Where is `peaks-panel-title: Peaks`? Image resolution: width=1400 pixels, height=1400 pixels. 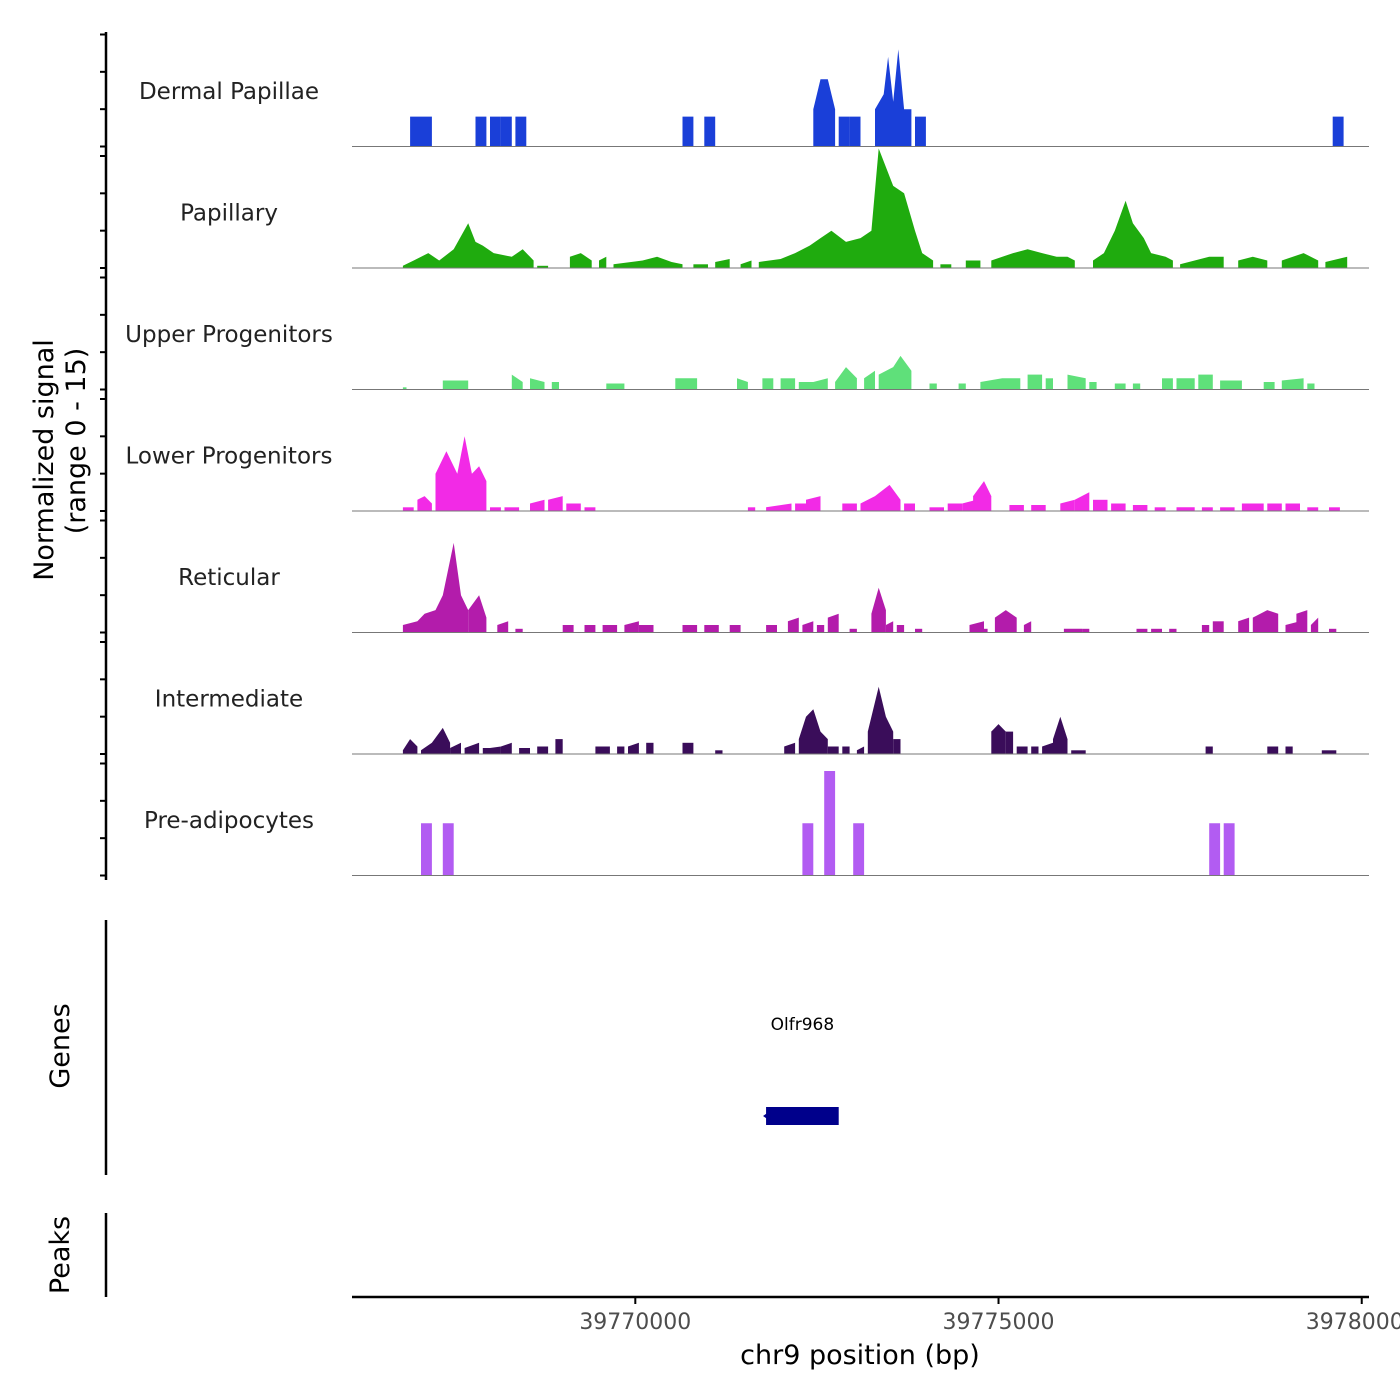 peaks-panel-title: Peaks is located at coordinates (60, 1255).